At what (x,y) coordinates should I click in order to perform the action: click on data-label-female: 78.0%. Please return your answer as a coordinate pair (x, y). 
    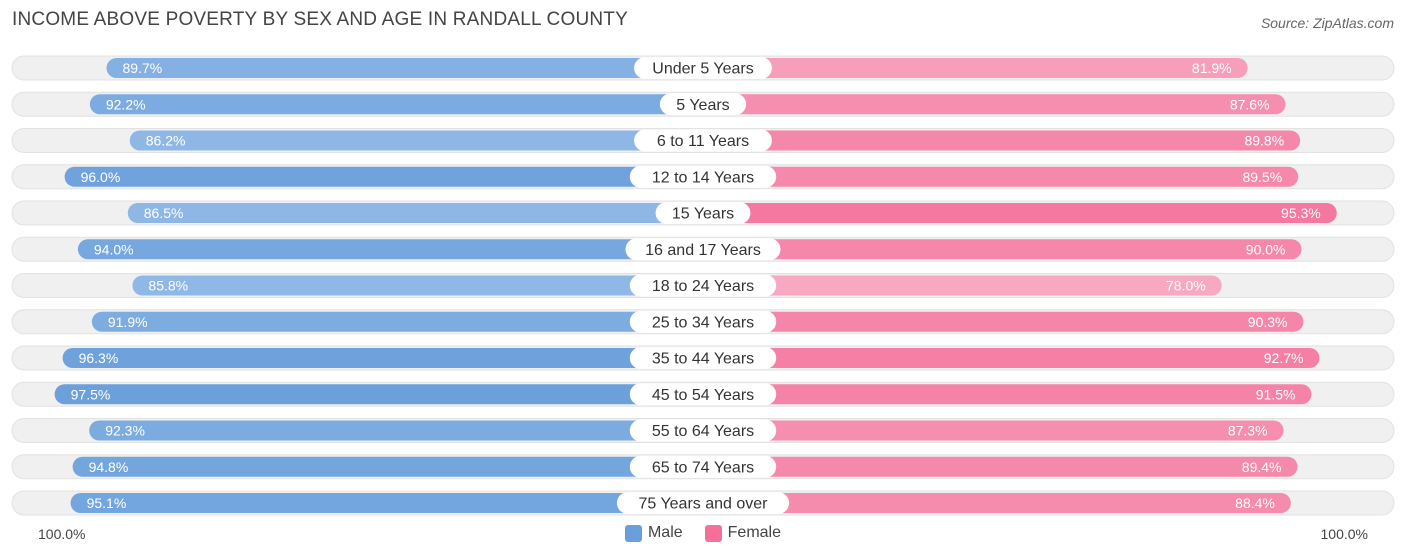
    Looking at the image, I should click on (1186, 286).